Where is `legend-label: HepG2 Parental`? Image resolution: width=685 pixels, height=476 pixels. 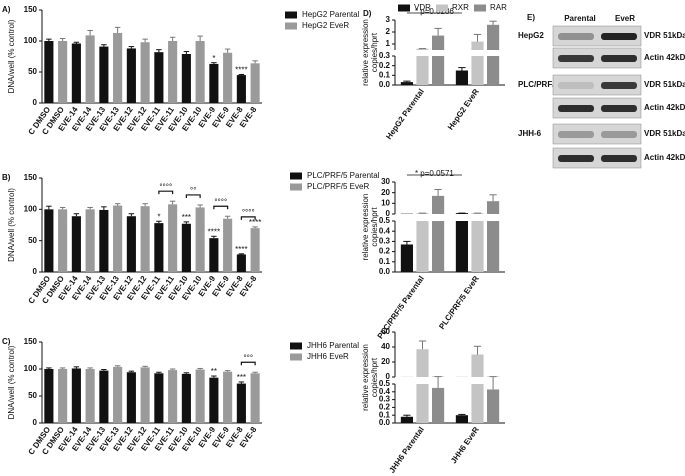 legend-label: HepG2 Parental is located at coordinates (331, 14).